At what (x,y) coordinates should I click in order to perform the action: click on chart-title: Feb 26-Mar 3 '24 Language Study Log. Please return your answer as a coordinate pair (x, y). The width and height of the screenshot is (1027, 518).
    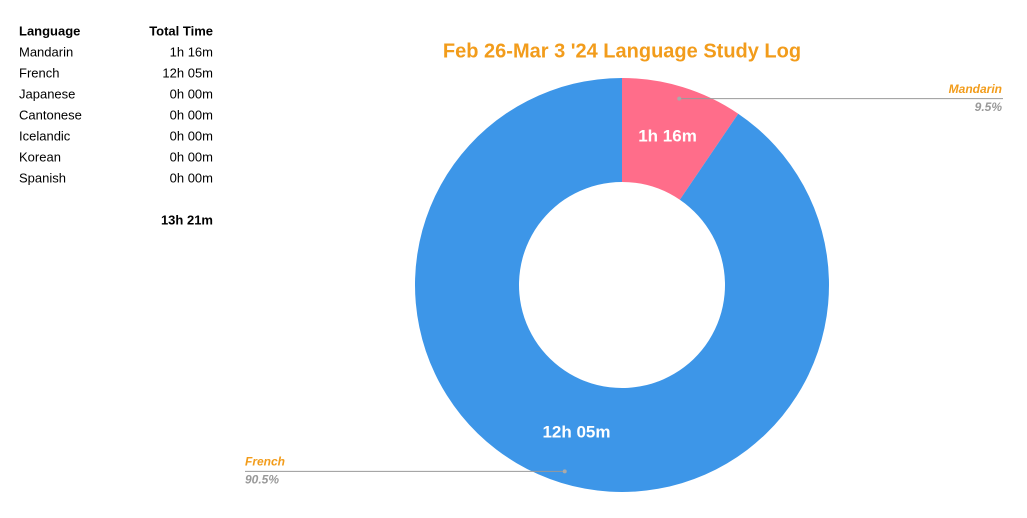
    Looking at the image, I should click on (622, 51).